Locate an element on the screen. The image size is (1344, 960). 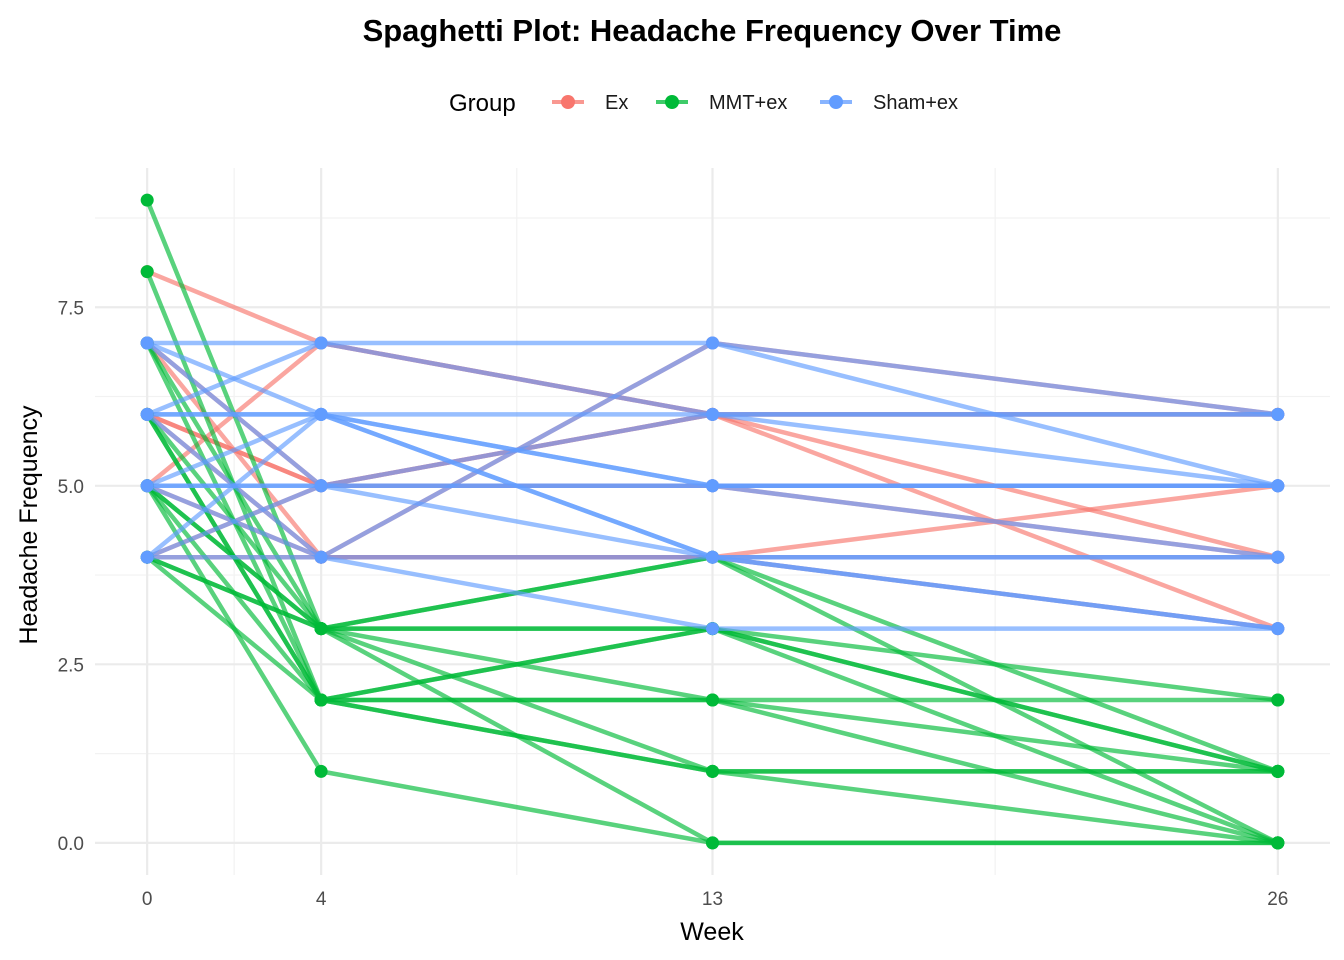
x-axis-title: Week is located at coordinates (712, 932).